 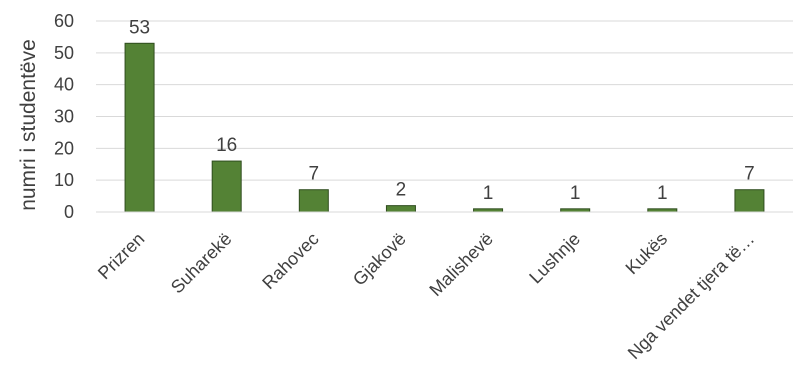 What do you see at coordinates (28, 125) in the screenshot?
I see `y-axis-label: numri i studentëve` at bounding box center [28, 125].